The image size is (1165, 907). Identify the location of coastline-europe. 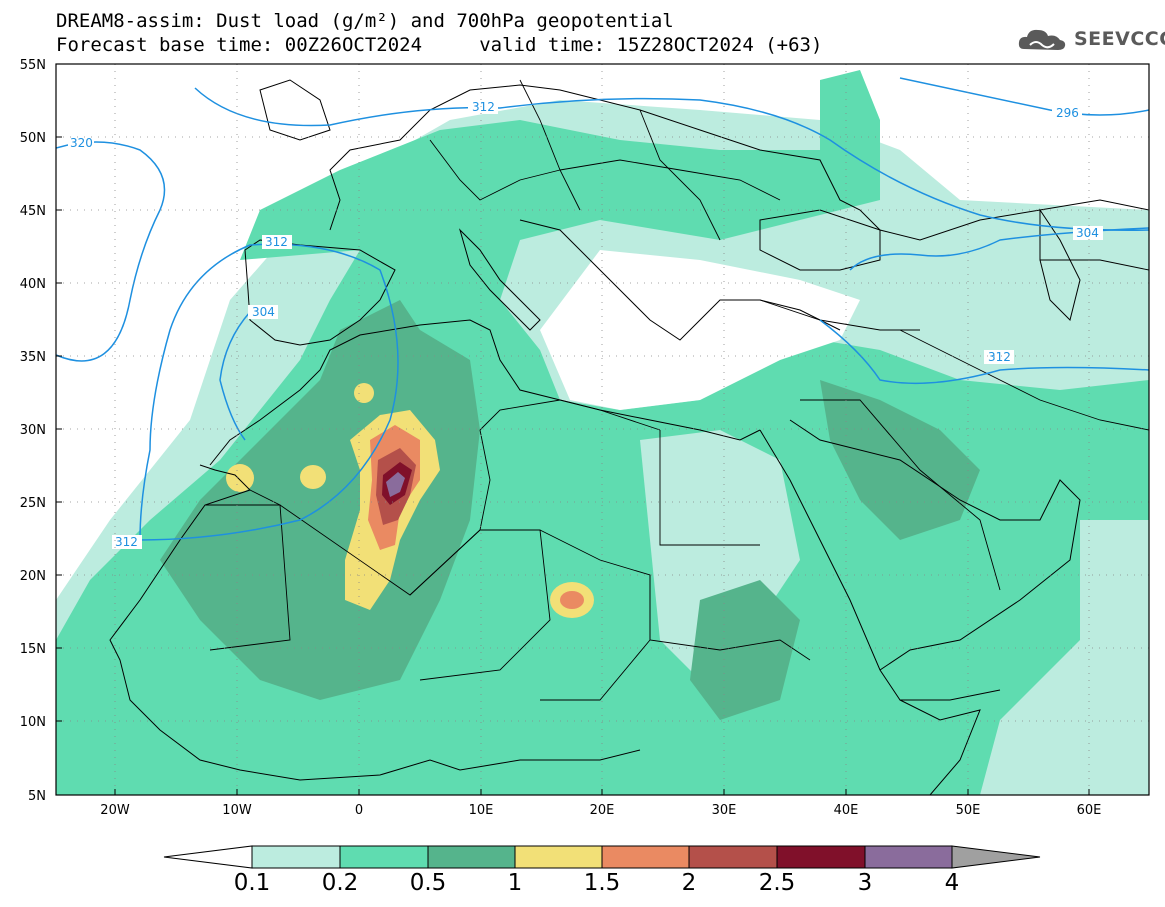
(739, 162).